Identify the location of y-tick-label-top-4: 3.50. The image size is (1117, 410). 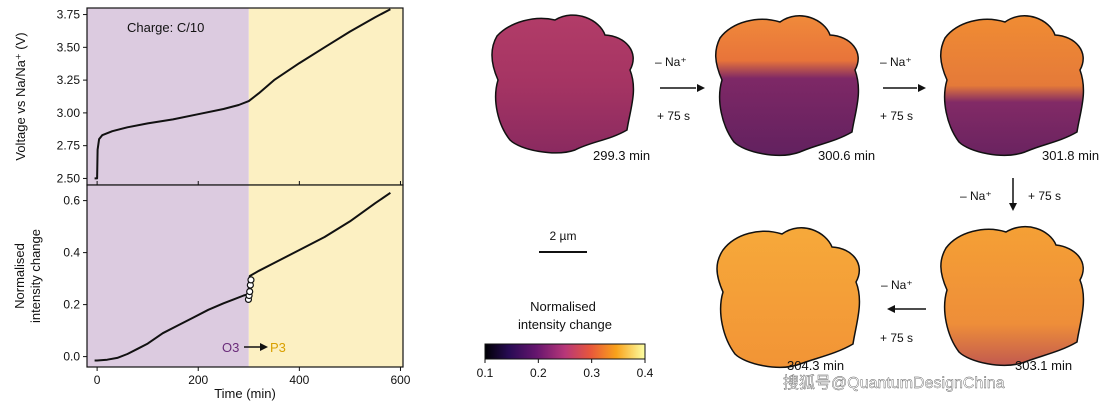
(69, 47).